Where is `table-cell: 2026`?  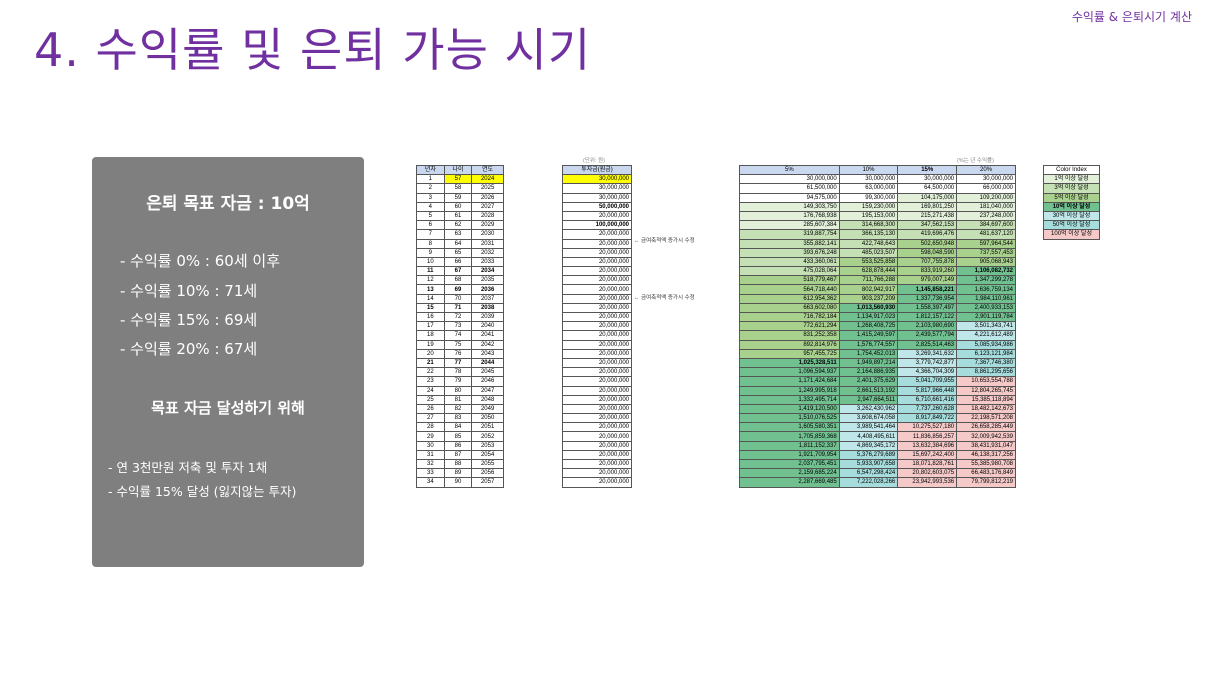
table-cell: 2026 is located at coordinates (487, 197).